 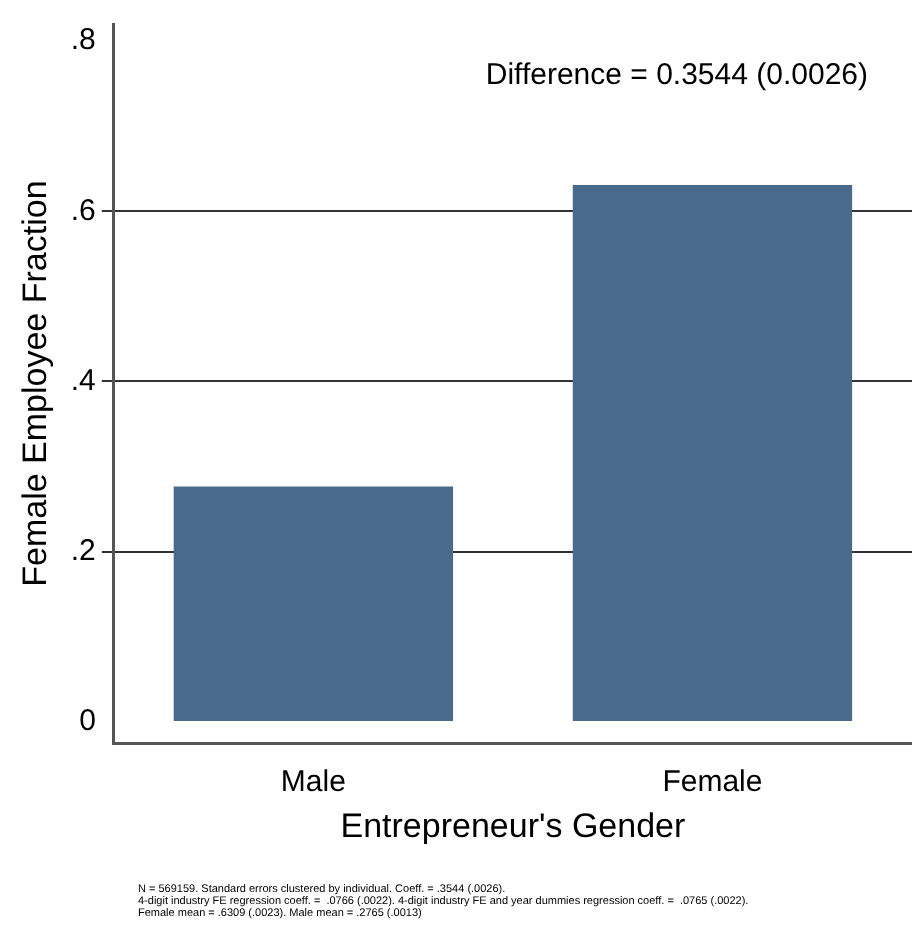 I want to click on x-tick-label: Male, so click(x=313, y=782).